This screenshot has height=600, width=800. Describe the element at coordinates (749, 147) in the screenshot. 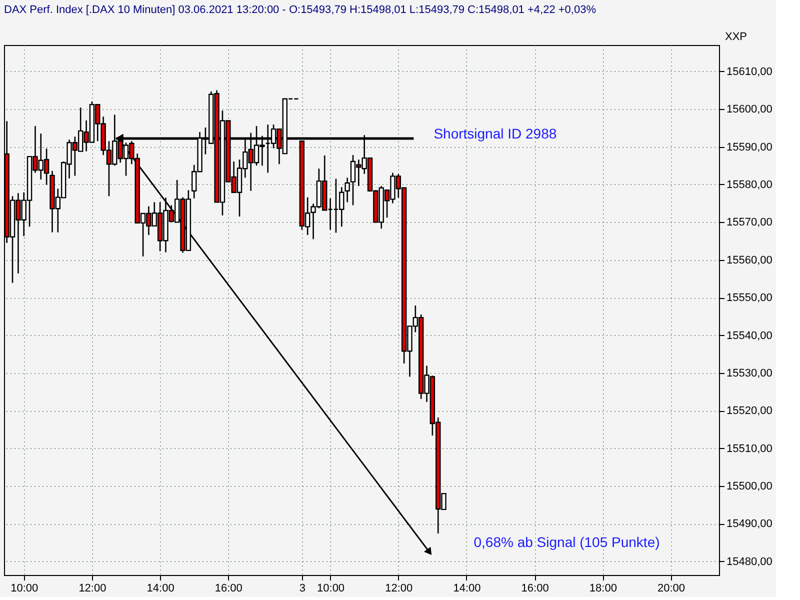

I see `y-tick-label: 15590,00` at that location.